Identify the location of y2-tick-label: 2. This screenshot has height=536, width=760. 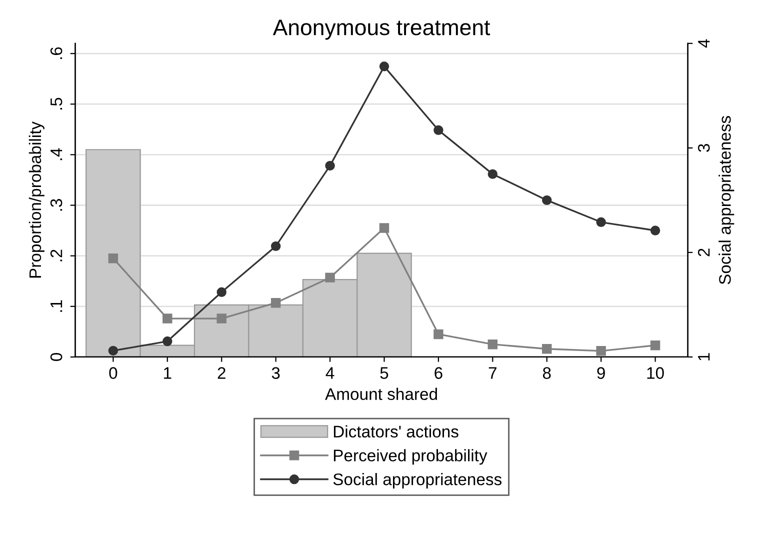
(704, 252).